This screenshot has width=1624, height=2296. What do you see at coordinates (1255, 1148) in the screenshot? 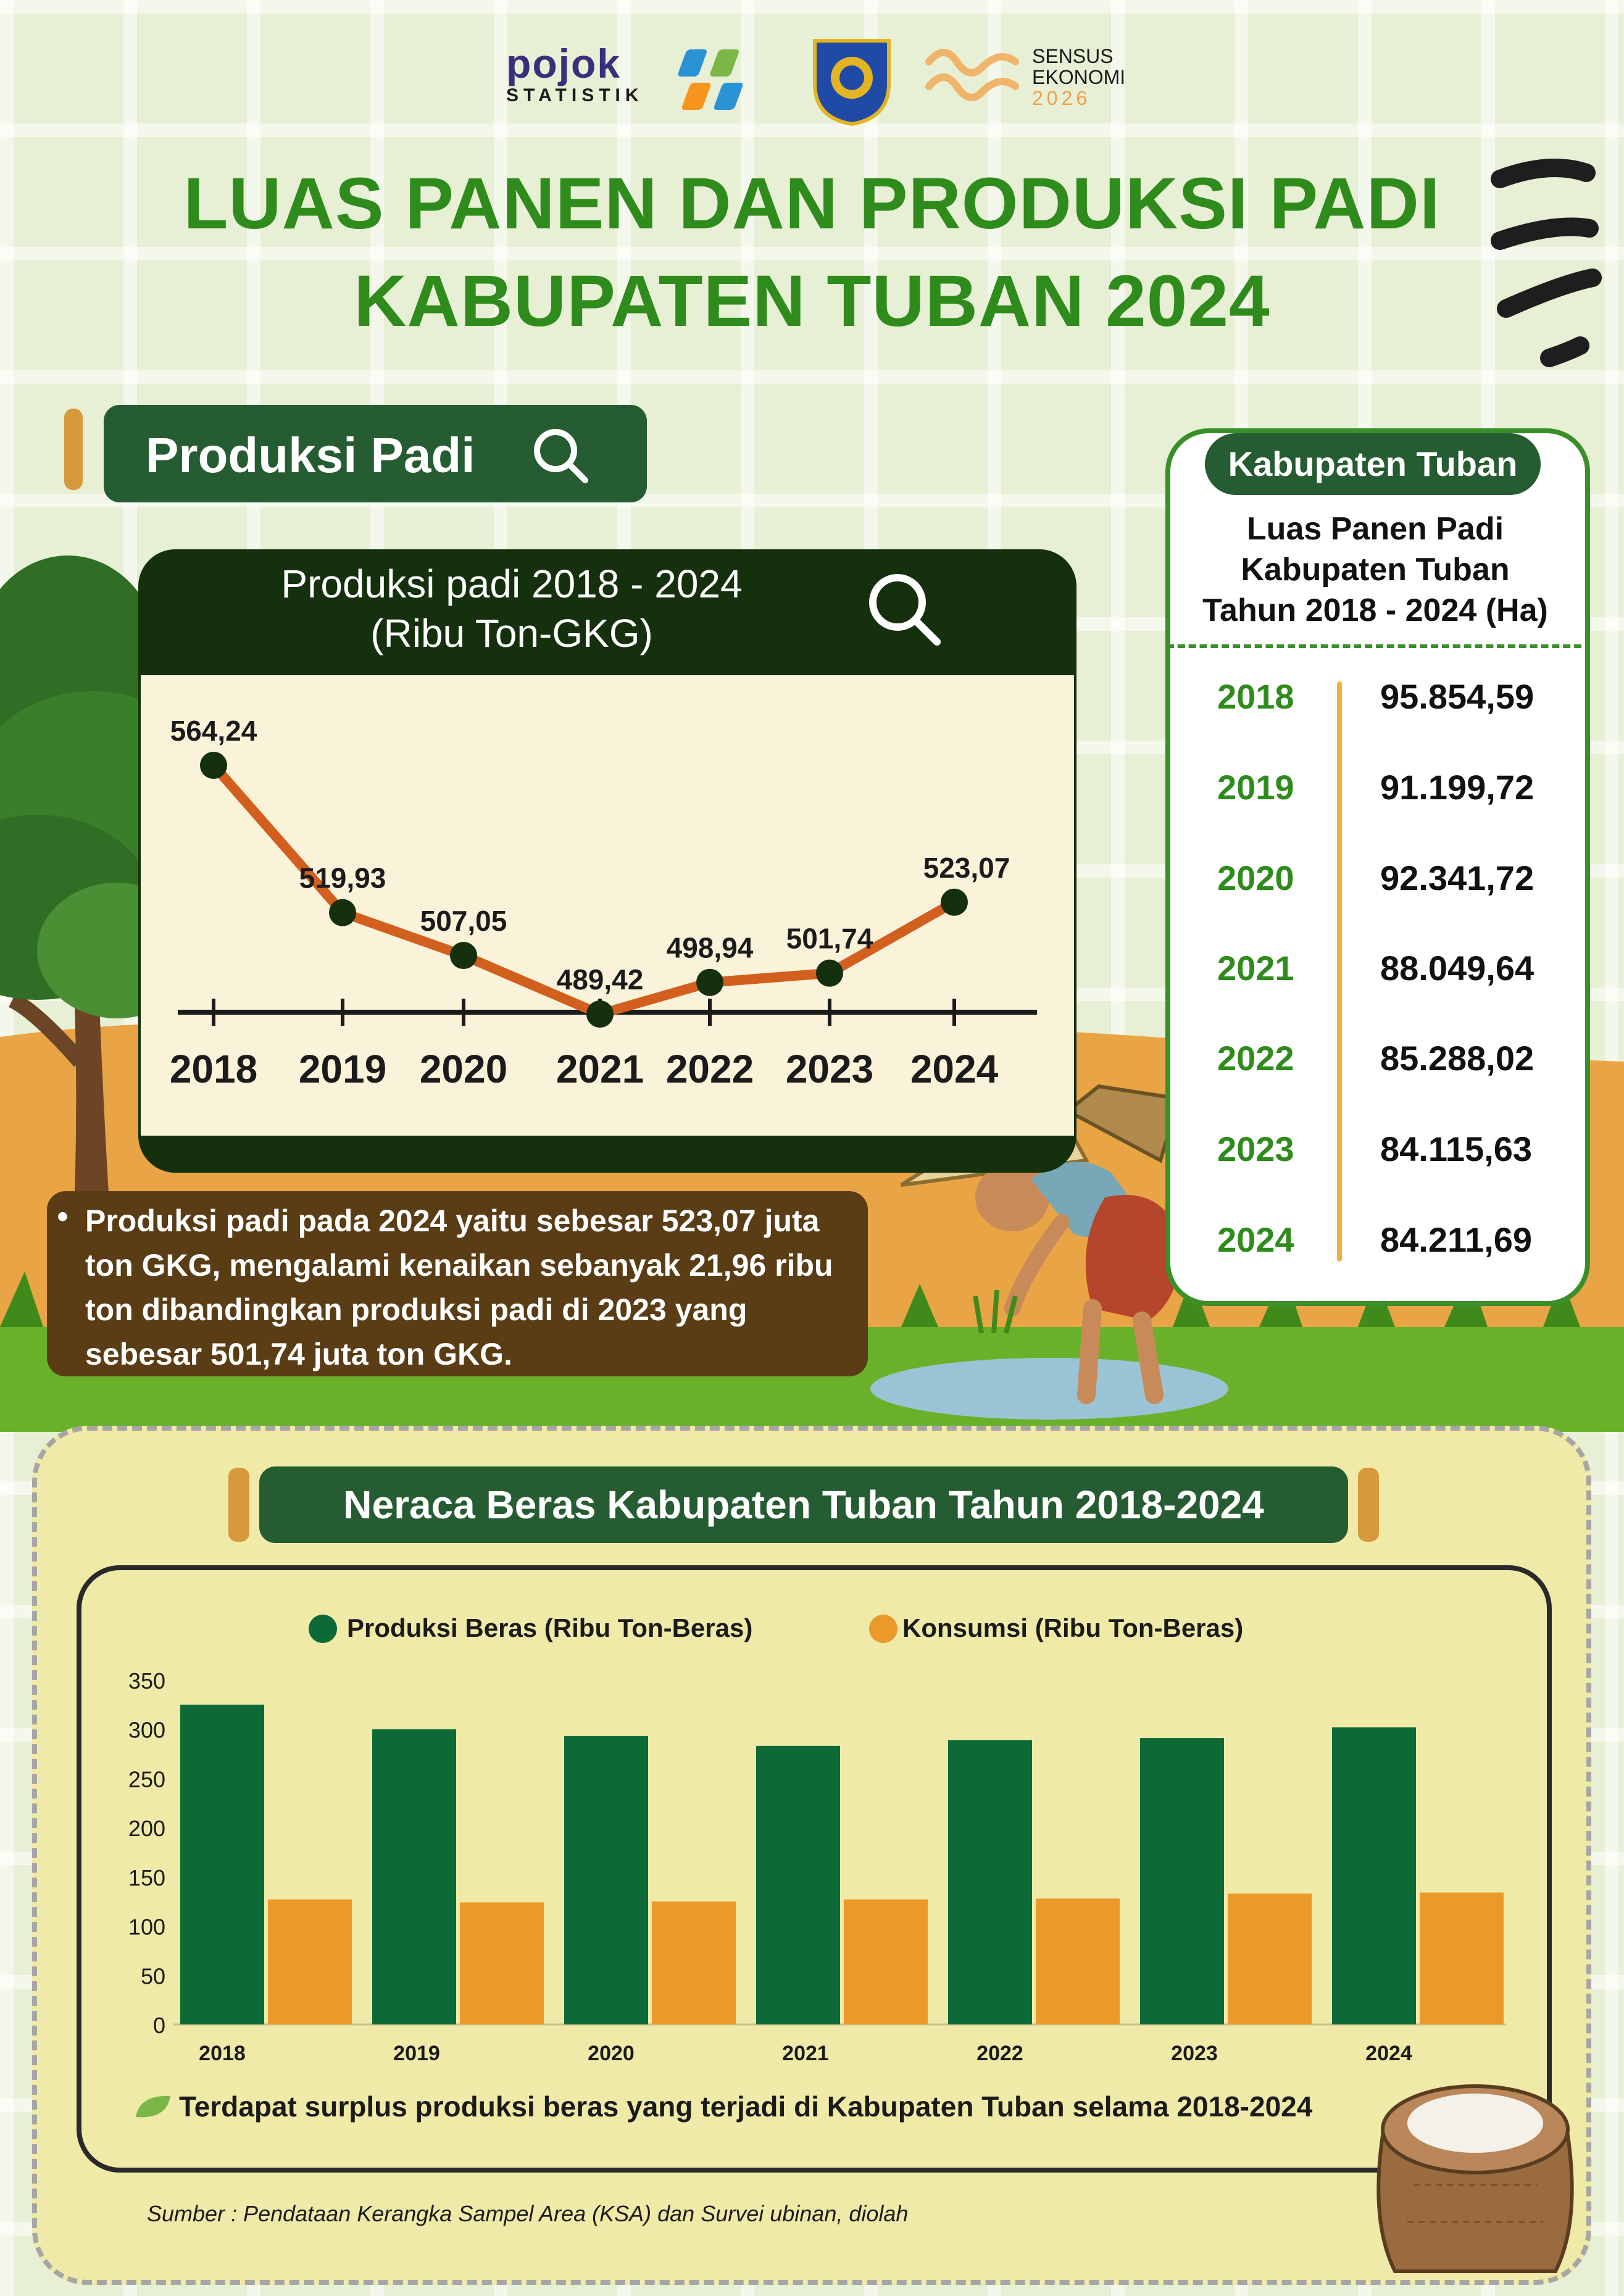
I see `table-year: 2023` at bounding box center [1255, 1148].